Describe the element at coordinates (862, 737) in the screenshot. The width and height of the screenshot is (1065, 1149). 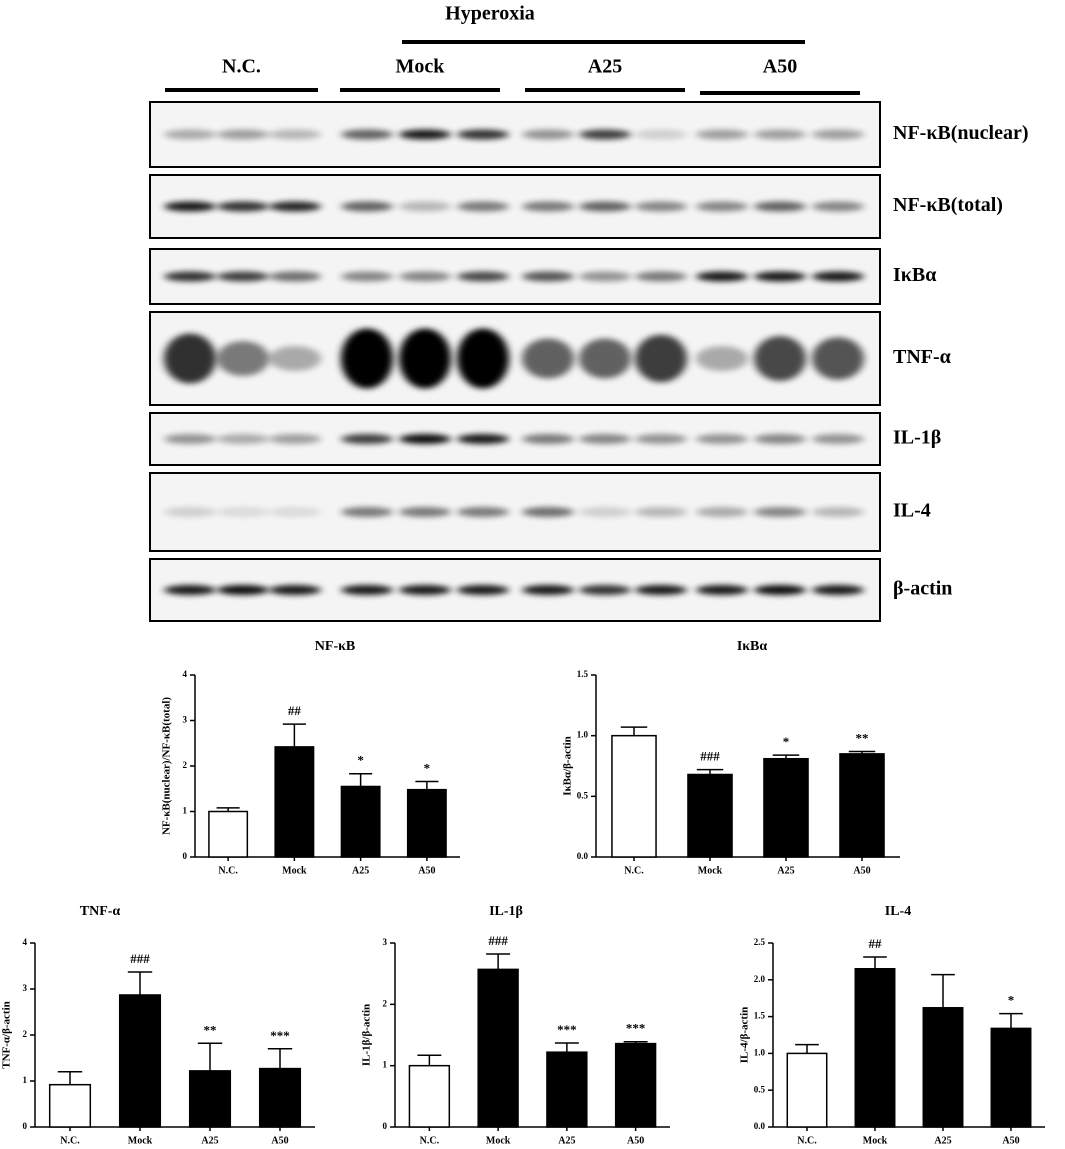
I see `significance-label: **` at that location.